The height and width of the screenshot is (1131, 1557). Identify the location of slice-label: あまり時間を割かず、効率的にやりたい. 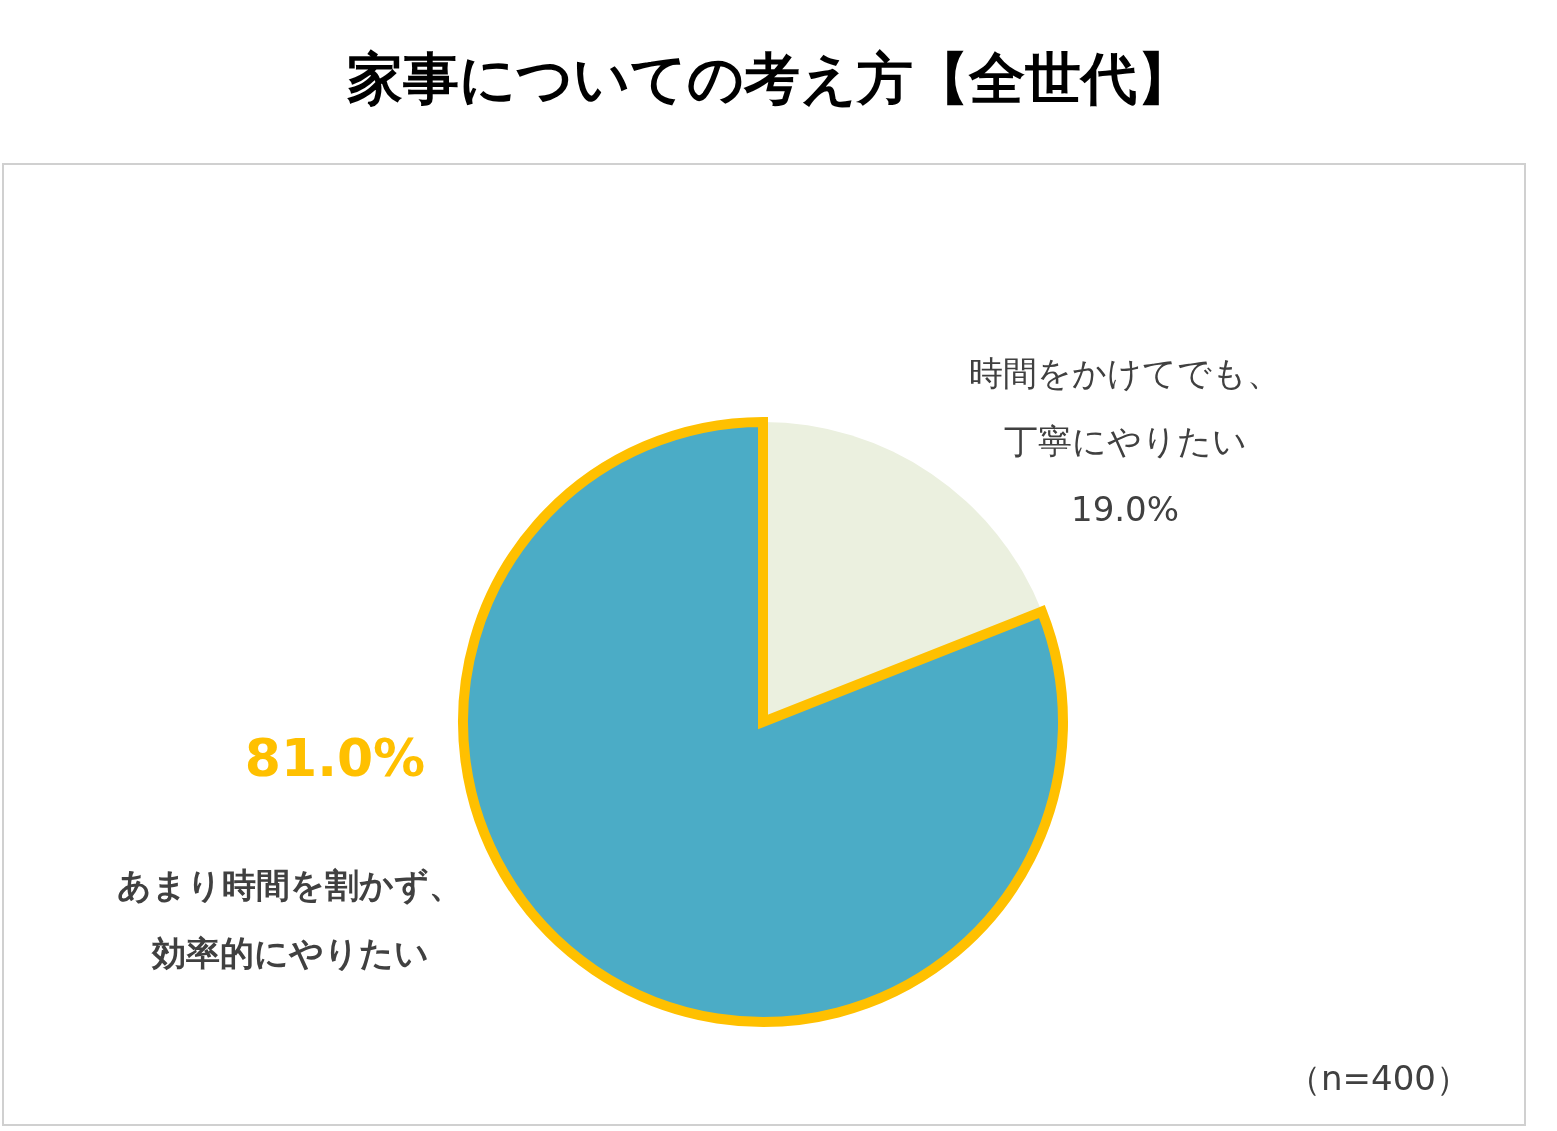
(290, 919).